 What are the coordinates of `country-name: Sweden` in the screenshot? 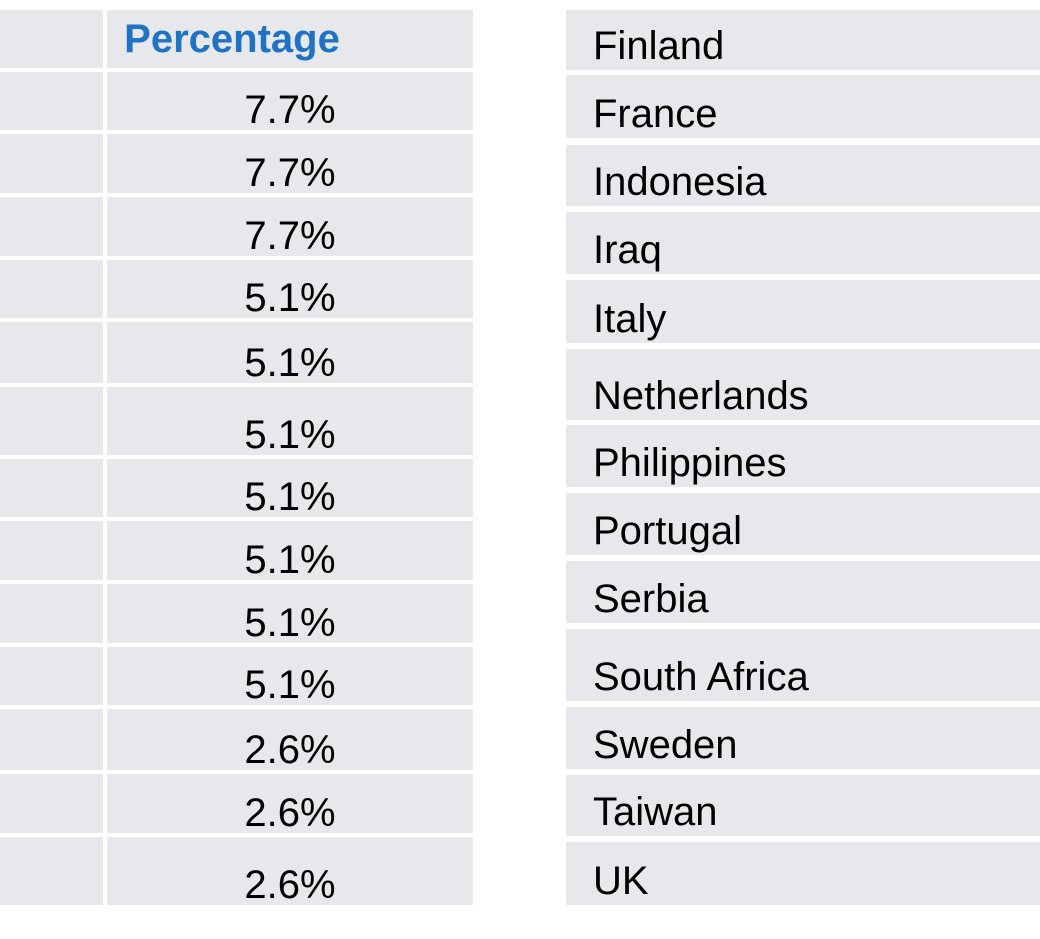 It's located at (665, 745).